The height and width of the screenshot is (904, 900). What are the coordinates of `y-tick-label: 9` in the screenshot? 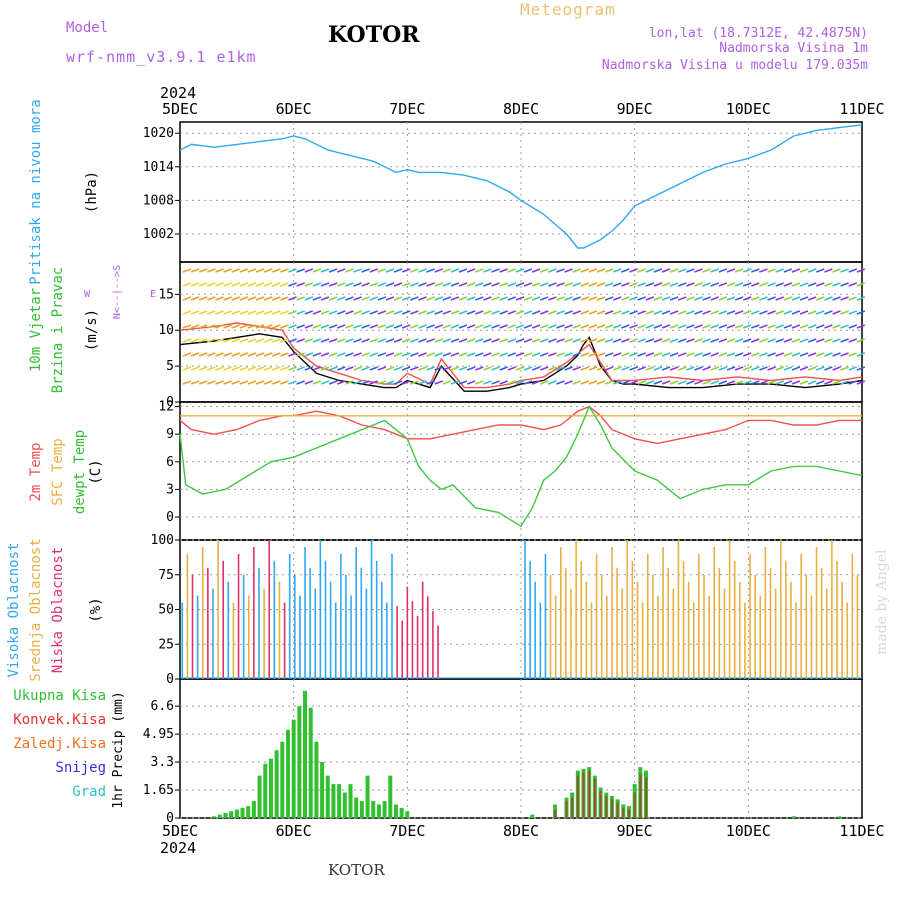 It's located at (170, 434).